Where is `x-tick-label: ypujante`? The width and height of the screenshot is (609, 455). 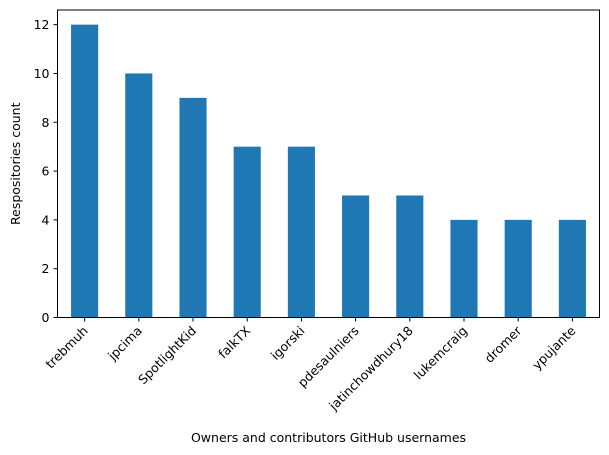 x-tick-label: ypujante is located at coordinates (554, 348).